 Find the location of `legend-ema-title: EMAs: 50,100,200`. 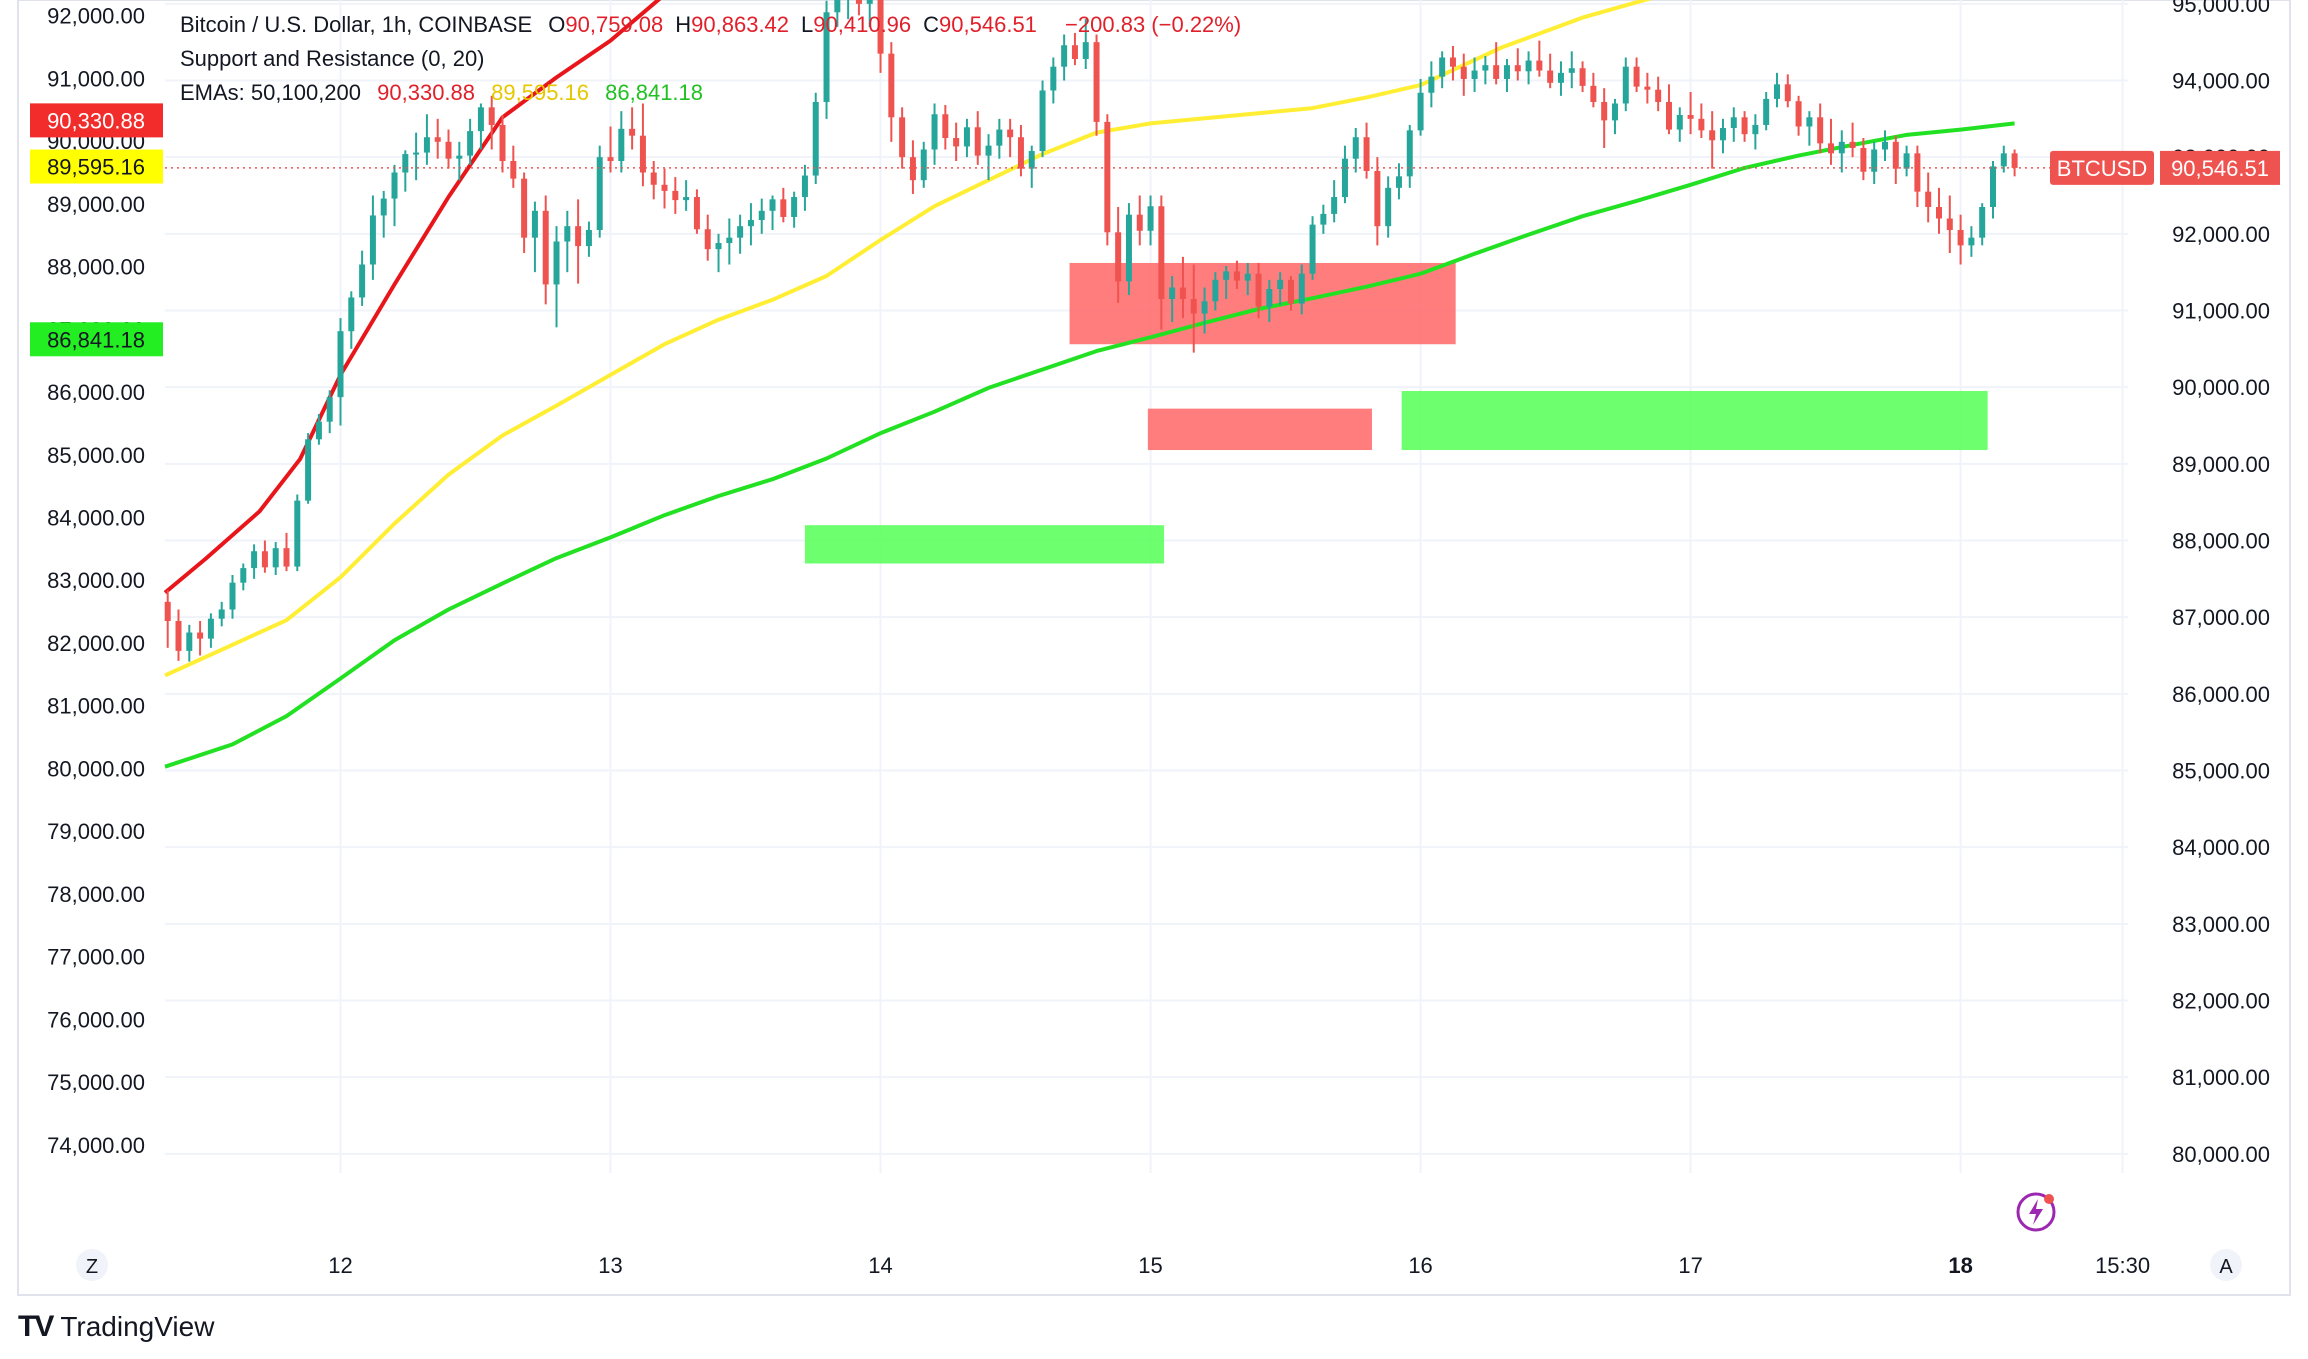

legend-ema-title: EMAs: 50,100,200 is located at coordinates (271, 92).